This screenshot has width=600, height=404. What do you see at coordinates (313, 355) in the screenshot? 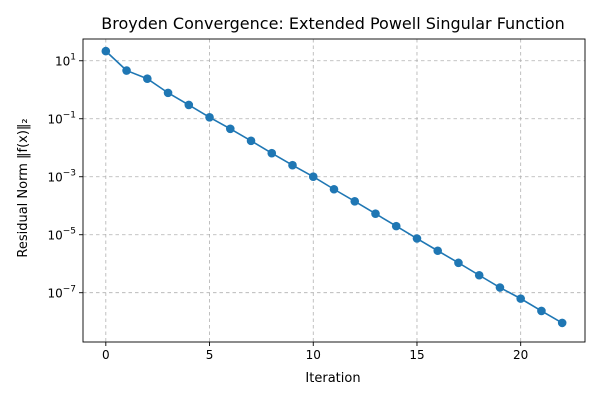
I see `x-tick-label: 10` at bounding box center [313, 355].